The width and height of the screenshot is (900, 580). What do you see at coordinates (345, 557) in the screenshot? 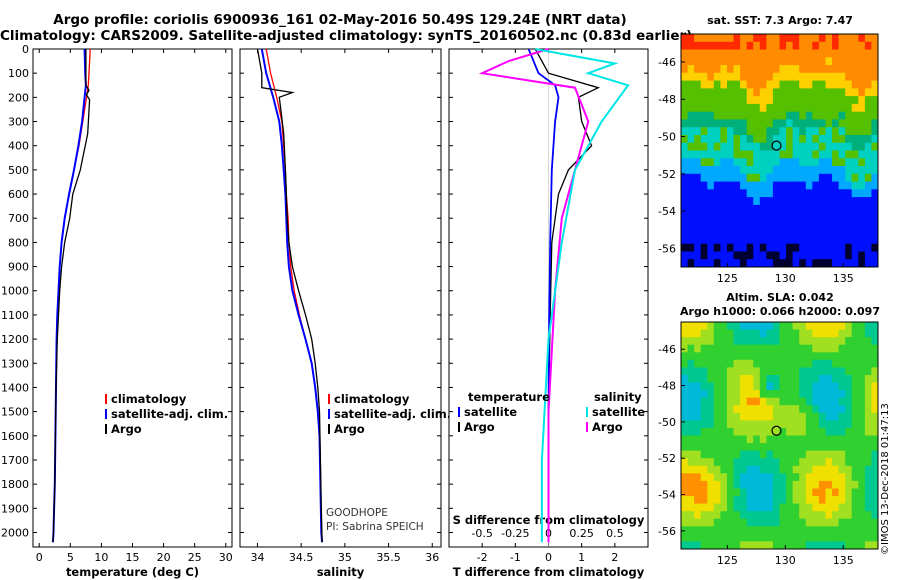
I see `x-tick-label: 35` at bounding box center [345, 557].